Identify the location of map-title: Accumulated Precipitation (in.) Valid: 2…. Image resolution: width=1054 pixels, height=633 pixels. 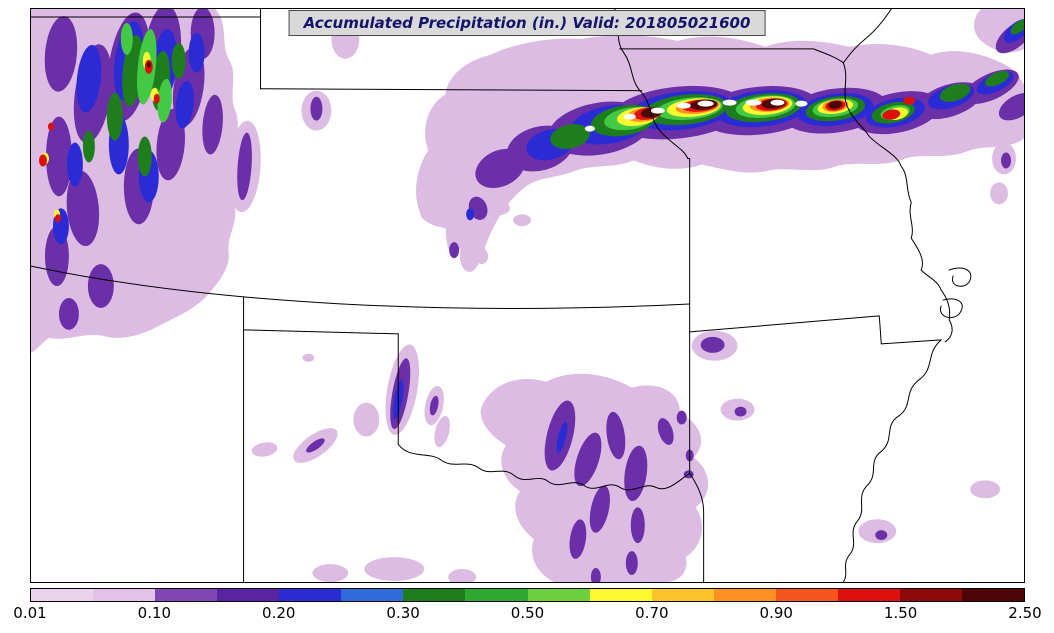
(527, 23).